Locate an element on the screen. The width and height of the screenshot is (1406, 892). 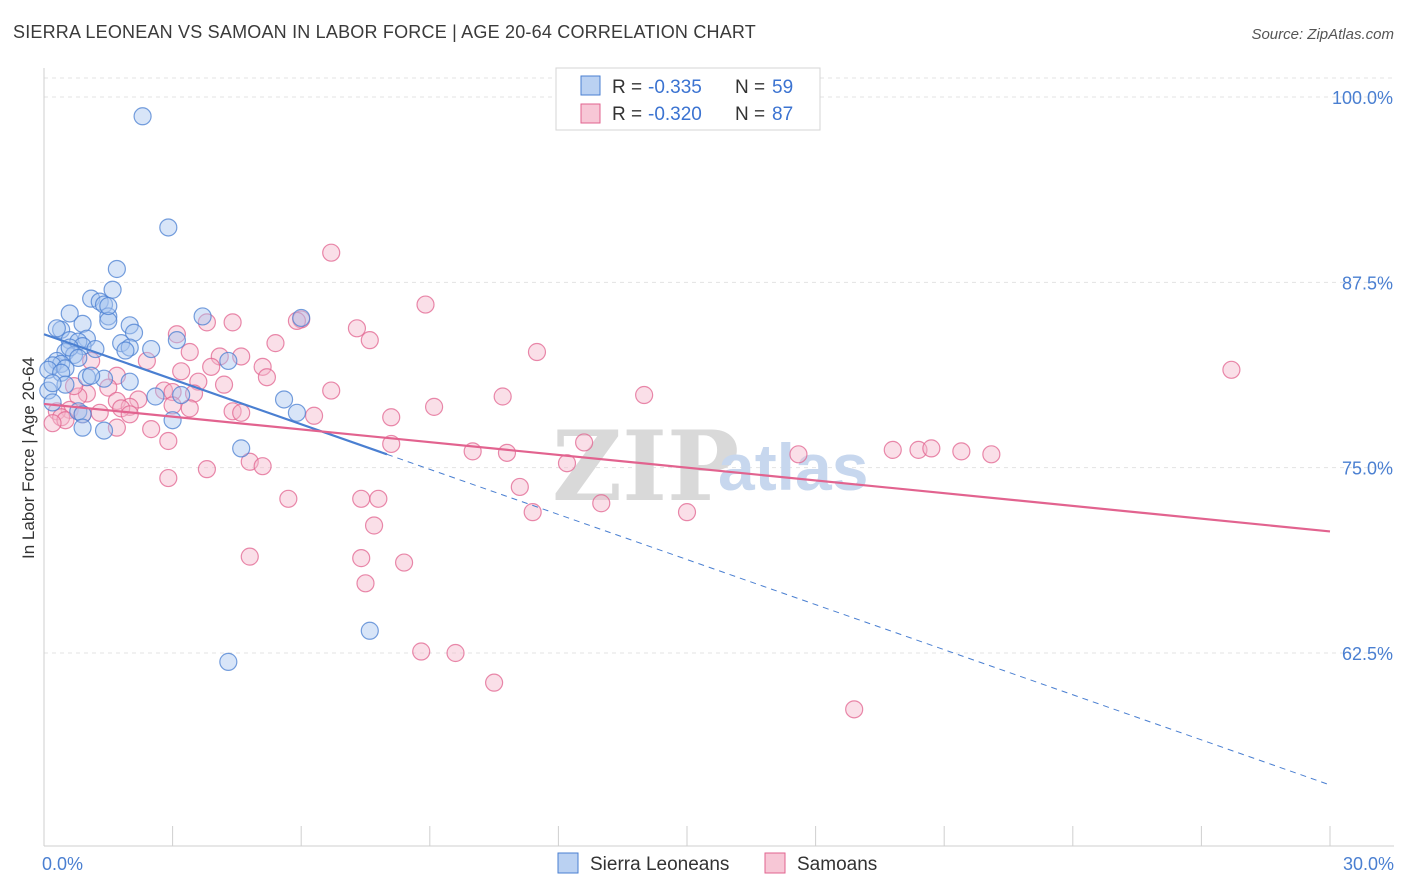
series-legend-label-samoans: Samoans is located at coordinates (837, 864).